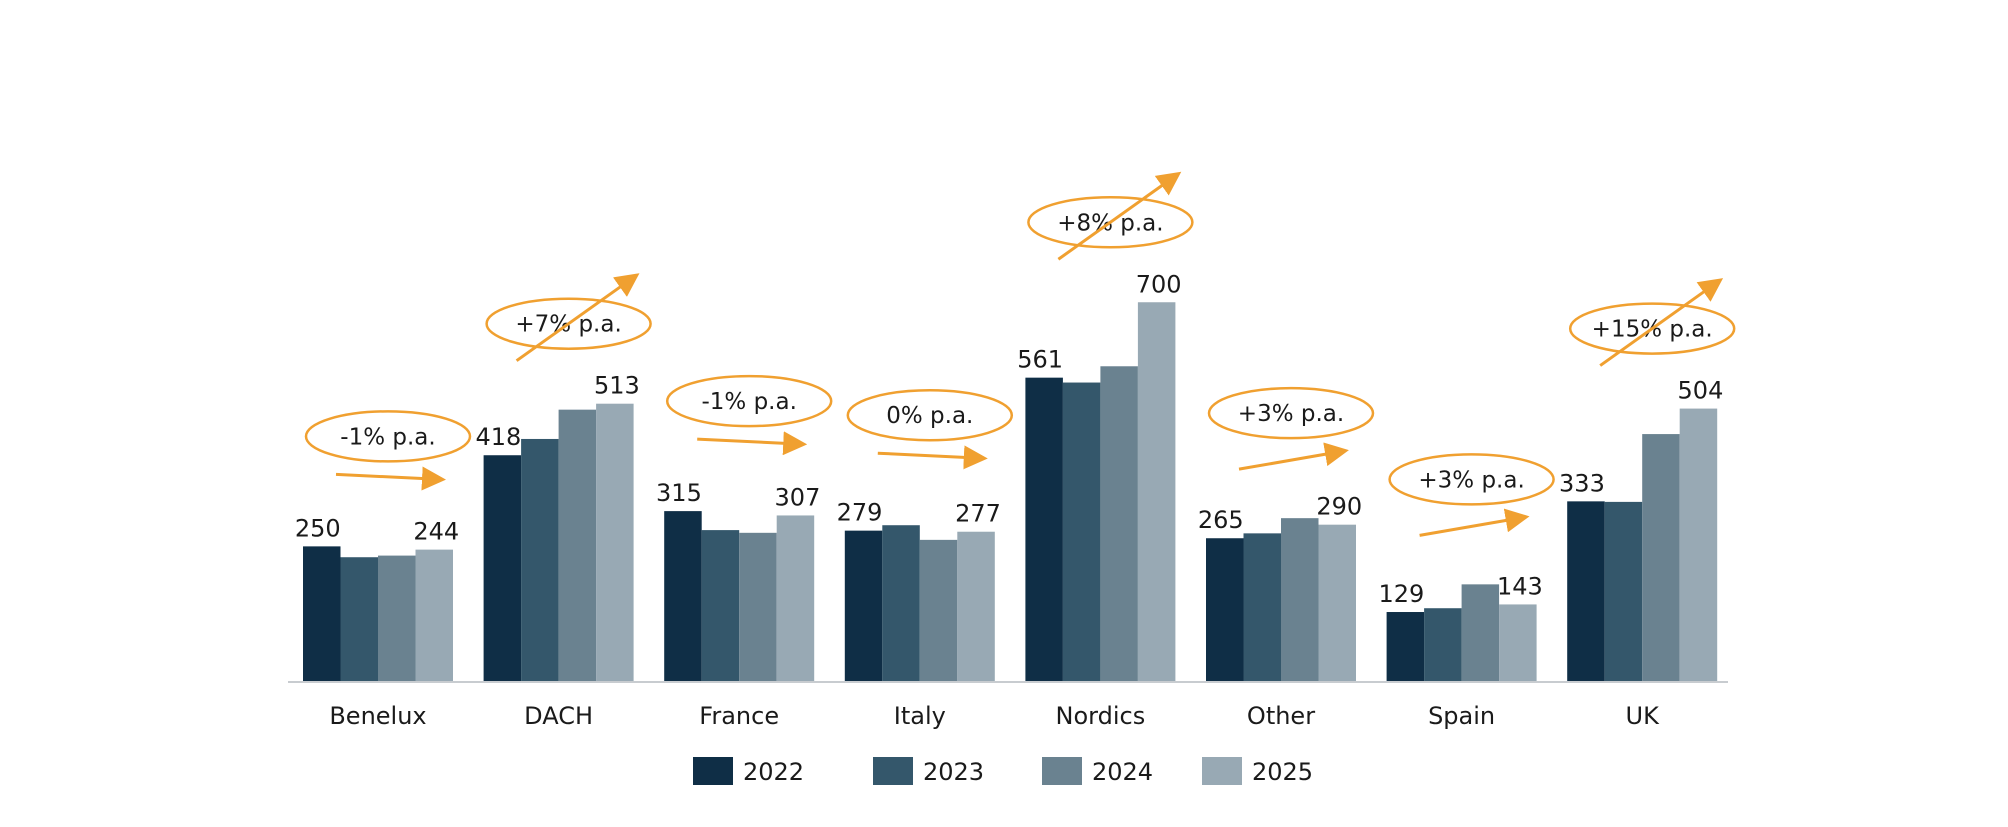 This screenshot has width=2008, height=827. What do you see at coordinates (1222, 771) in the screenshot?
I see `legend-swatch-2025` at bounding box center [1222, 771].